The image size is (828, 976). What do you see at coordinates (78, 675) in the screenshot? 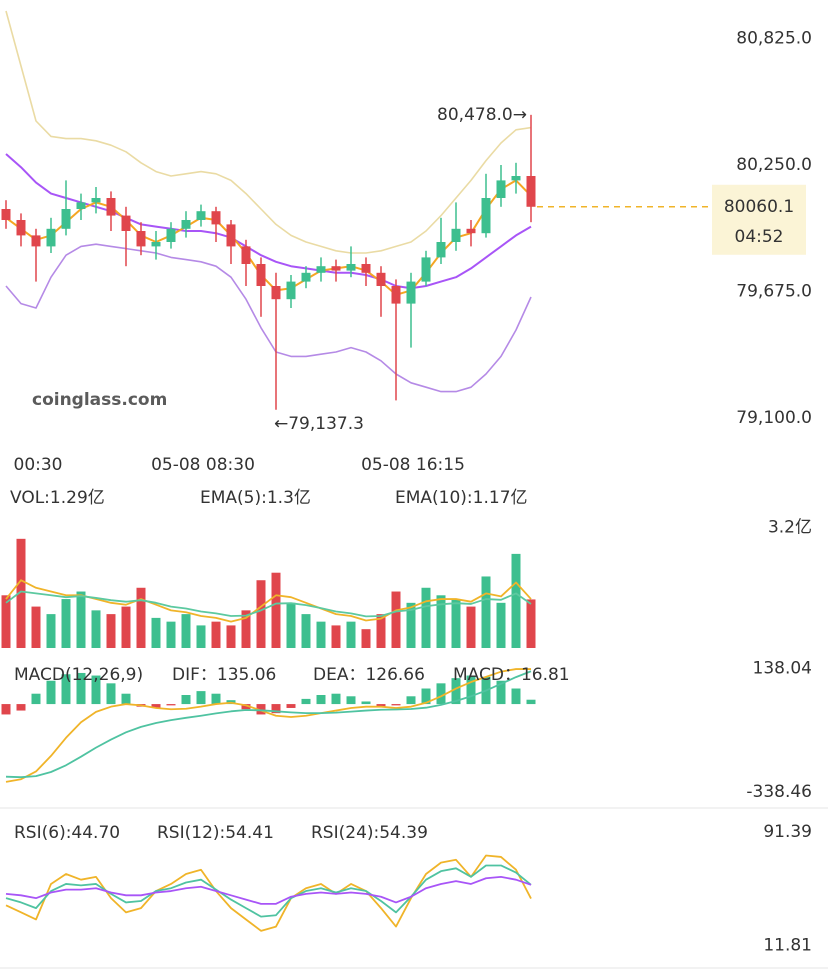
I see `indicator-title: MACD(12,26,9)` at bounding box center [78, 675].